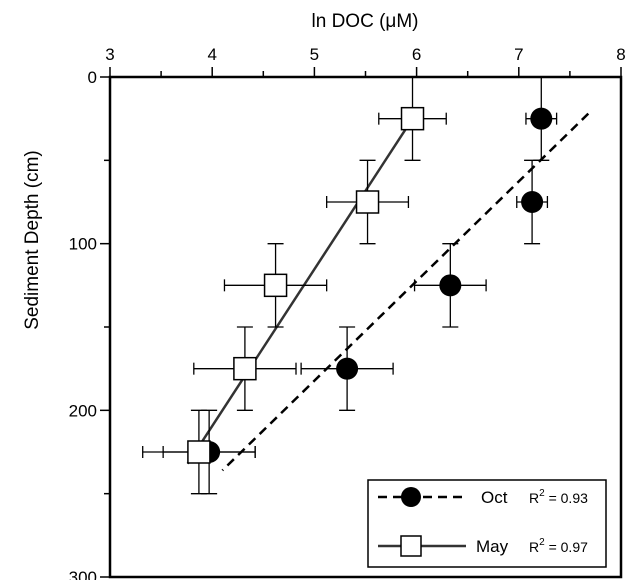  What do you see at coordinates (494, 497) in the screenshot?
I see `legend-oct-label: Oct` at bounding box center [494, 497].